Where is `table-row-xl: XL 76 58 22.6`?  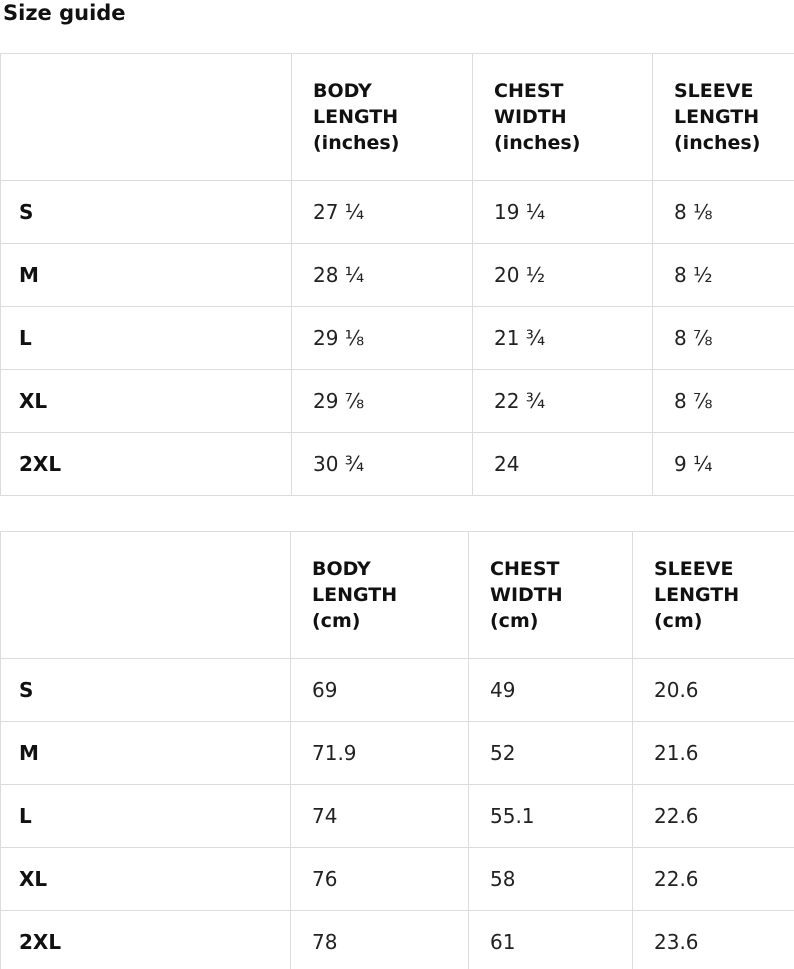 table-row-xl: XL 76 58 22.6 is located at coordinates (397, 879).